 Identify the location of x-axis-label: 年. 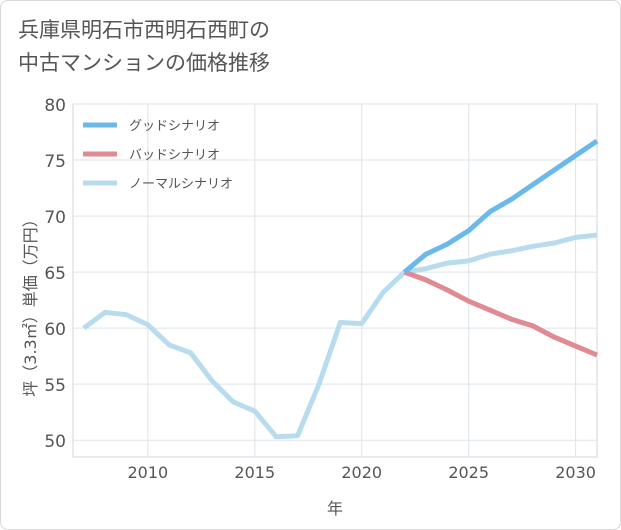
(335, 508).